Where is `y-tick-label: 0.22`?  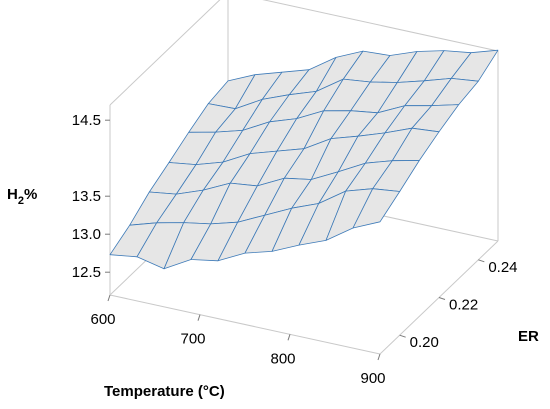 y-tick-label: 0.22 is located at coordinates (463, 305).